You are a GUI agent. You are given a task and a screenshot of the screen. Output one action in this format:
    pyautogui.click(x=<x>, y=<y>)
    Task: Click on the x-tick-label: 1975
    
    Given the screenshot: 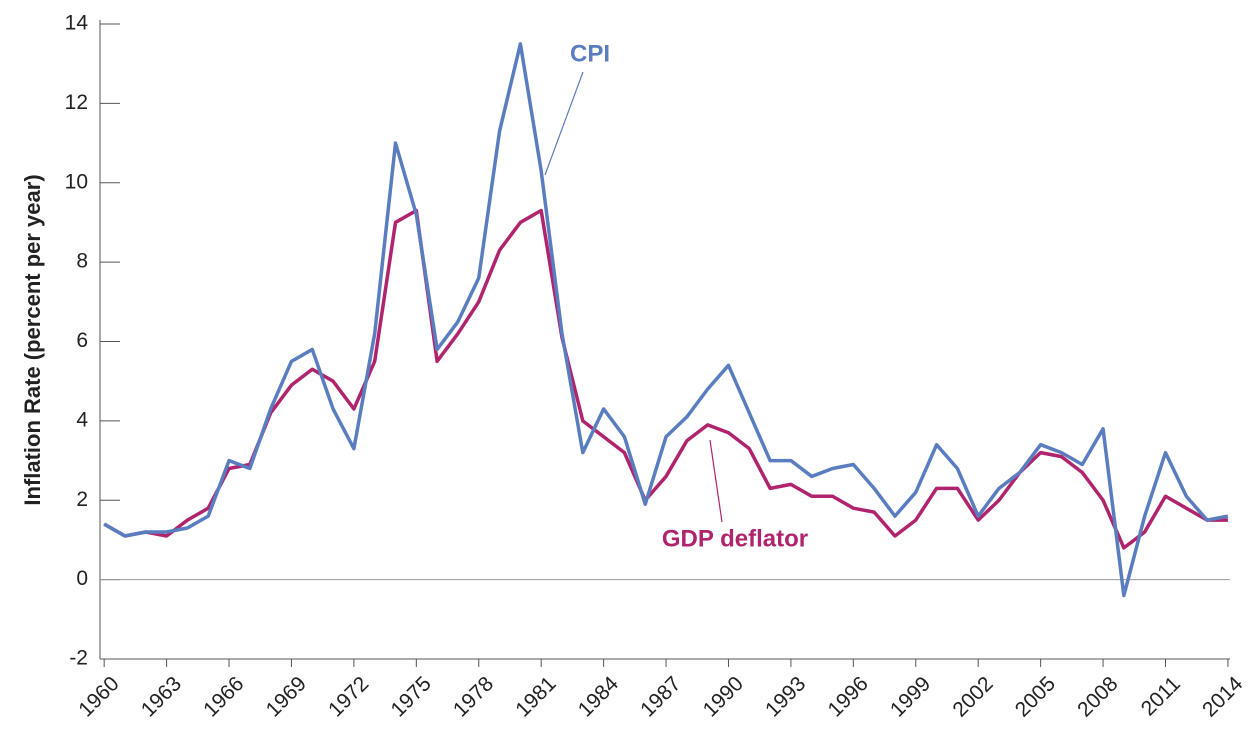 What is the action you would take?
    pyautogui.click(x=410, y=696)
    